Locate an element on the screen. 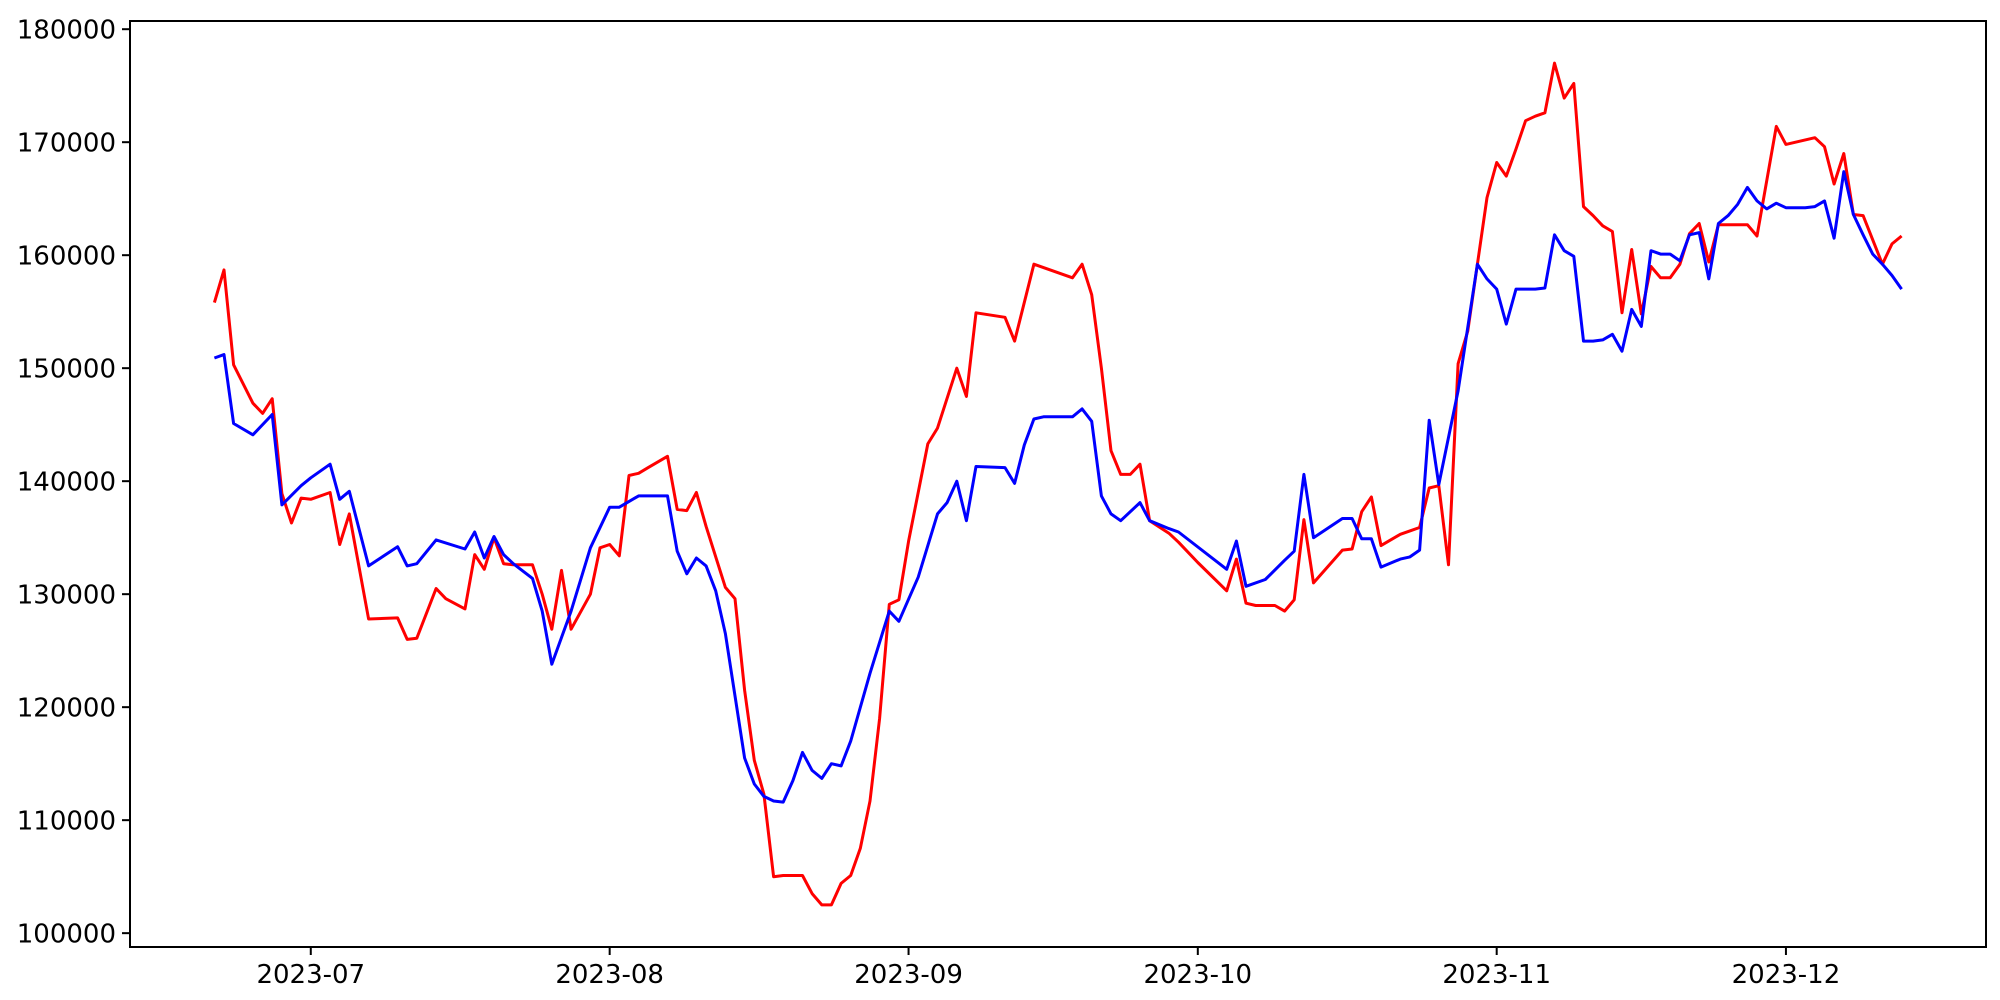 The width and height of the screenshot is (2000, 1000). x-tick-label: 2023-10 is located at coordinates (1197, 975).